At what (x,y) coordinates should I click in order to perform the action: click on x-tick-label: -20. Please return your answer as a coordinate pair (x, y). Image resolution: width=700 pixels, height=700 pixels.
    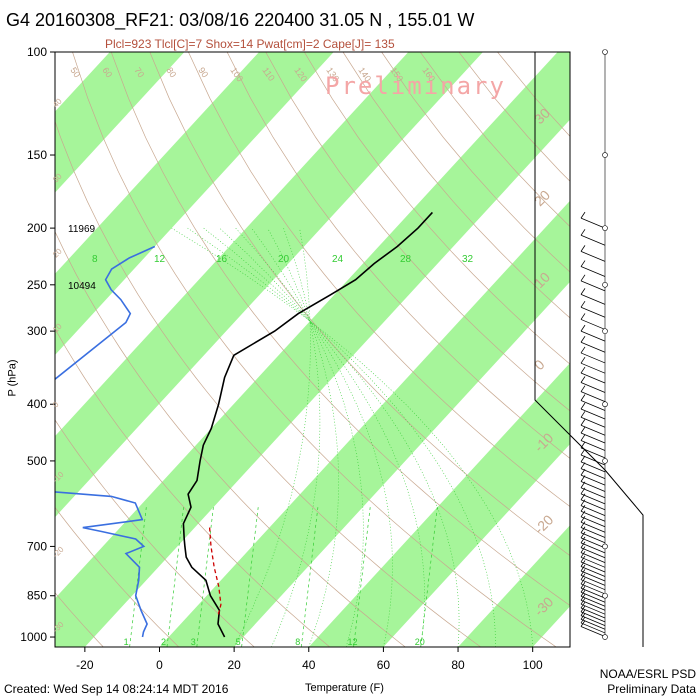
    Looking at the image, I should click on (85, 665).